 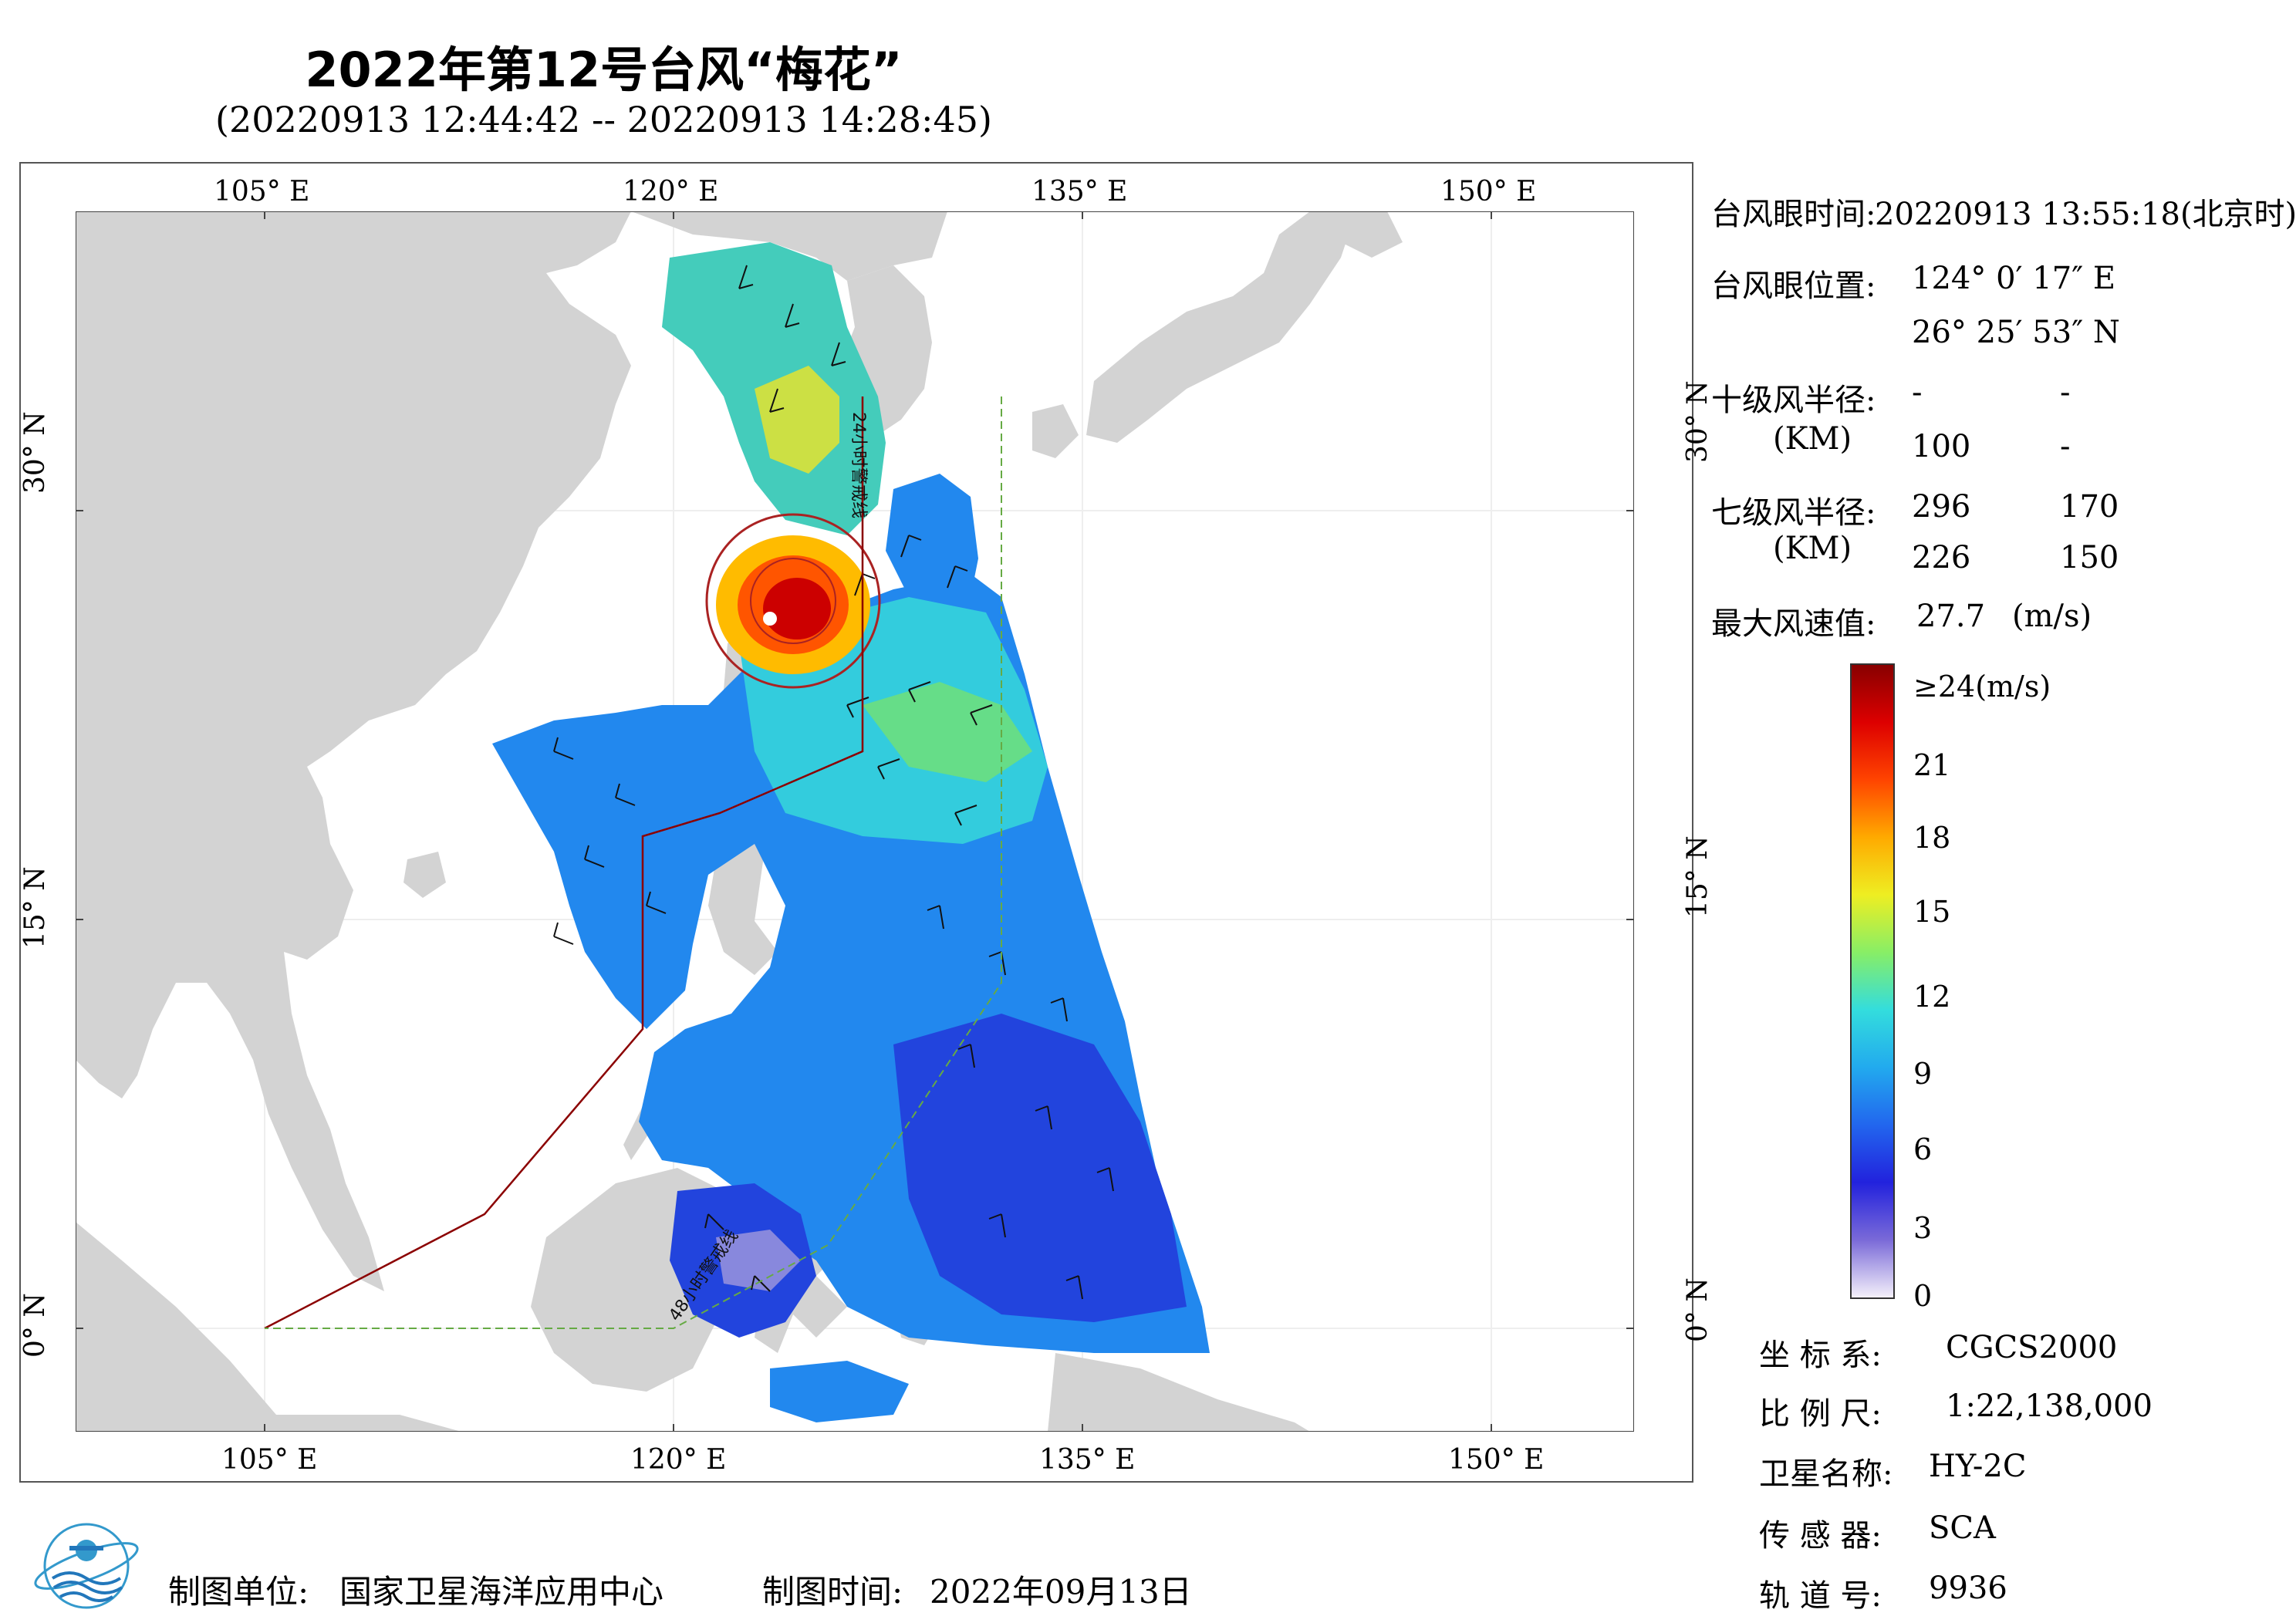 I want to click on wind-speed-colorbar, so click(x=1872, y=981).